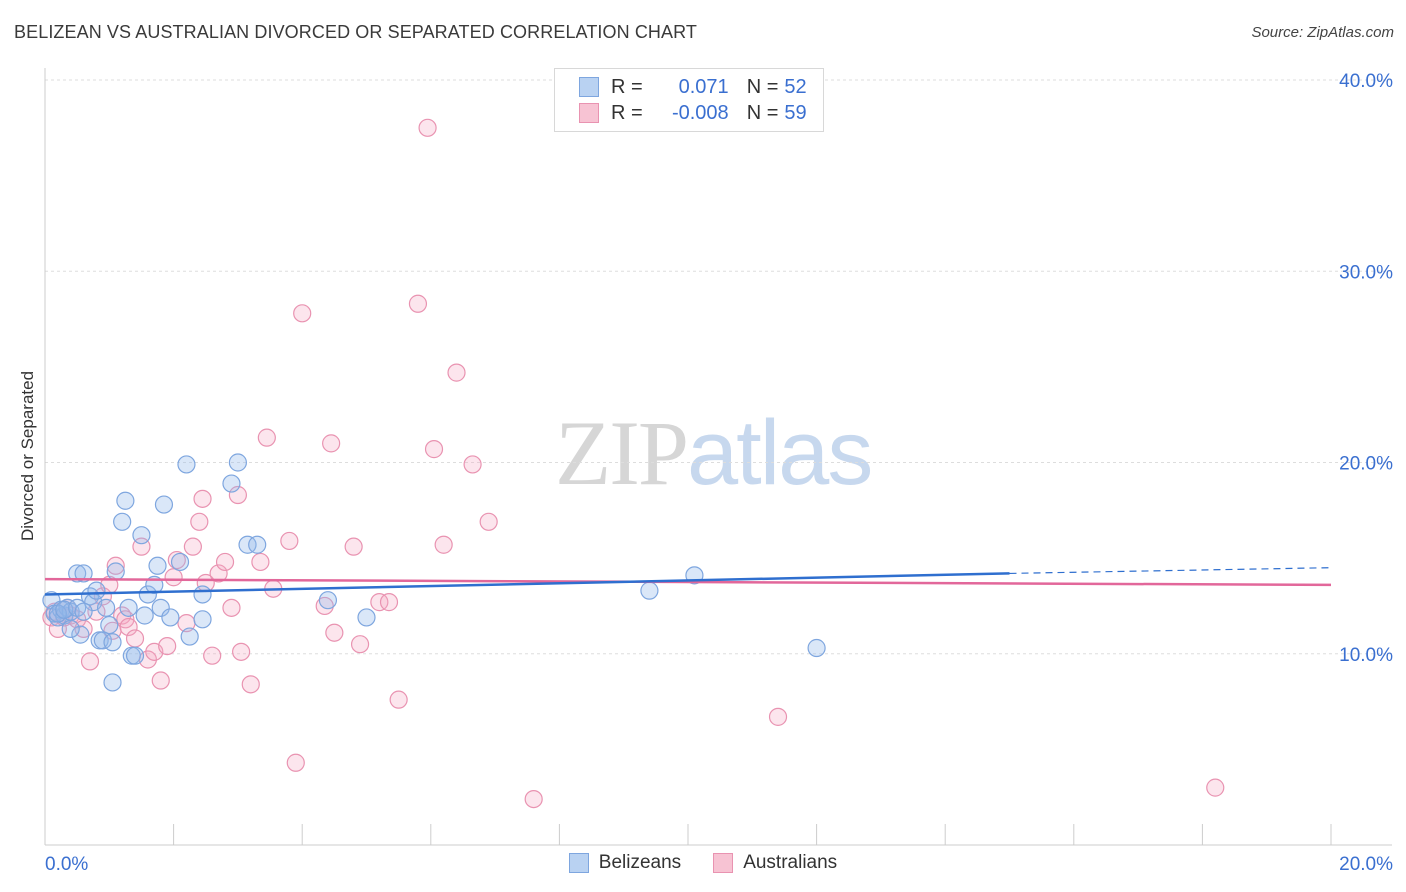 Image resolution: width=1406 pixels, height=892 pixels. I want to click on y-tick-label: 30.0%, so click(1366, 272).